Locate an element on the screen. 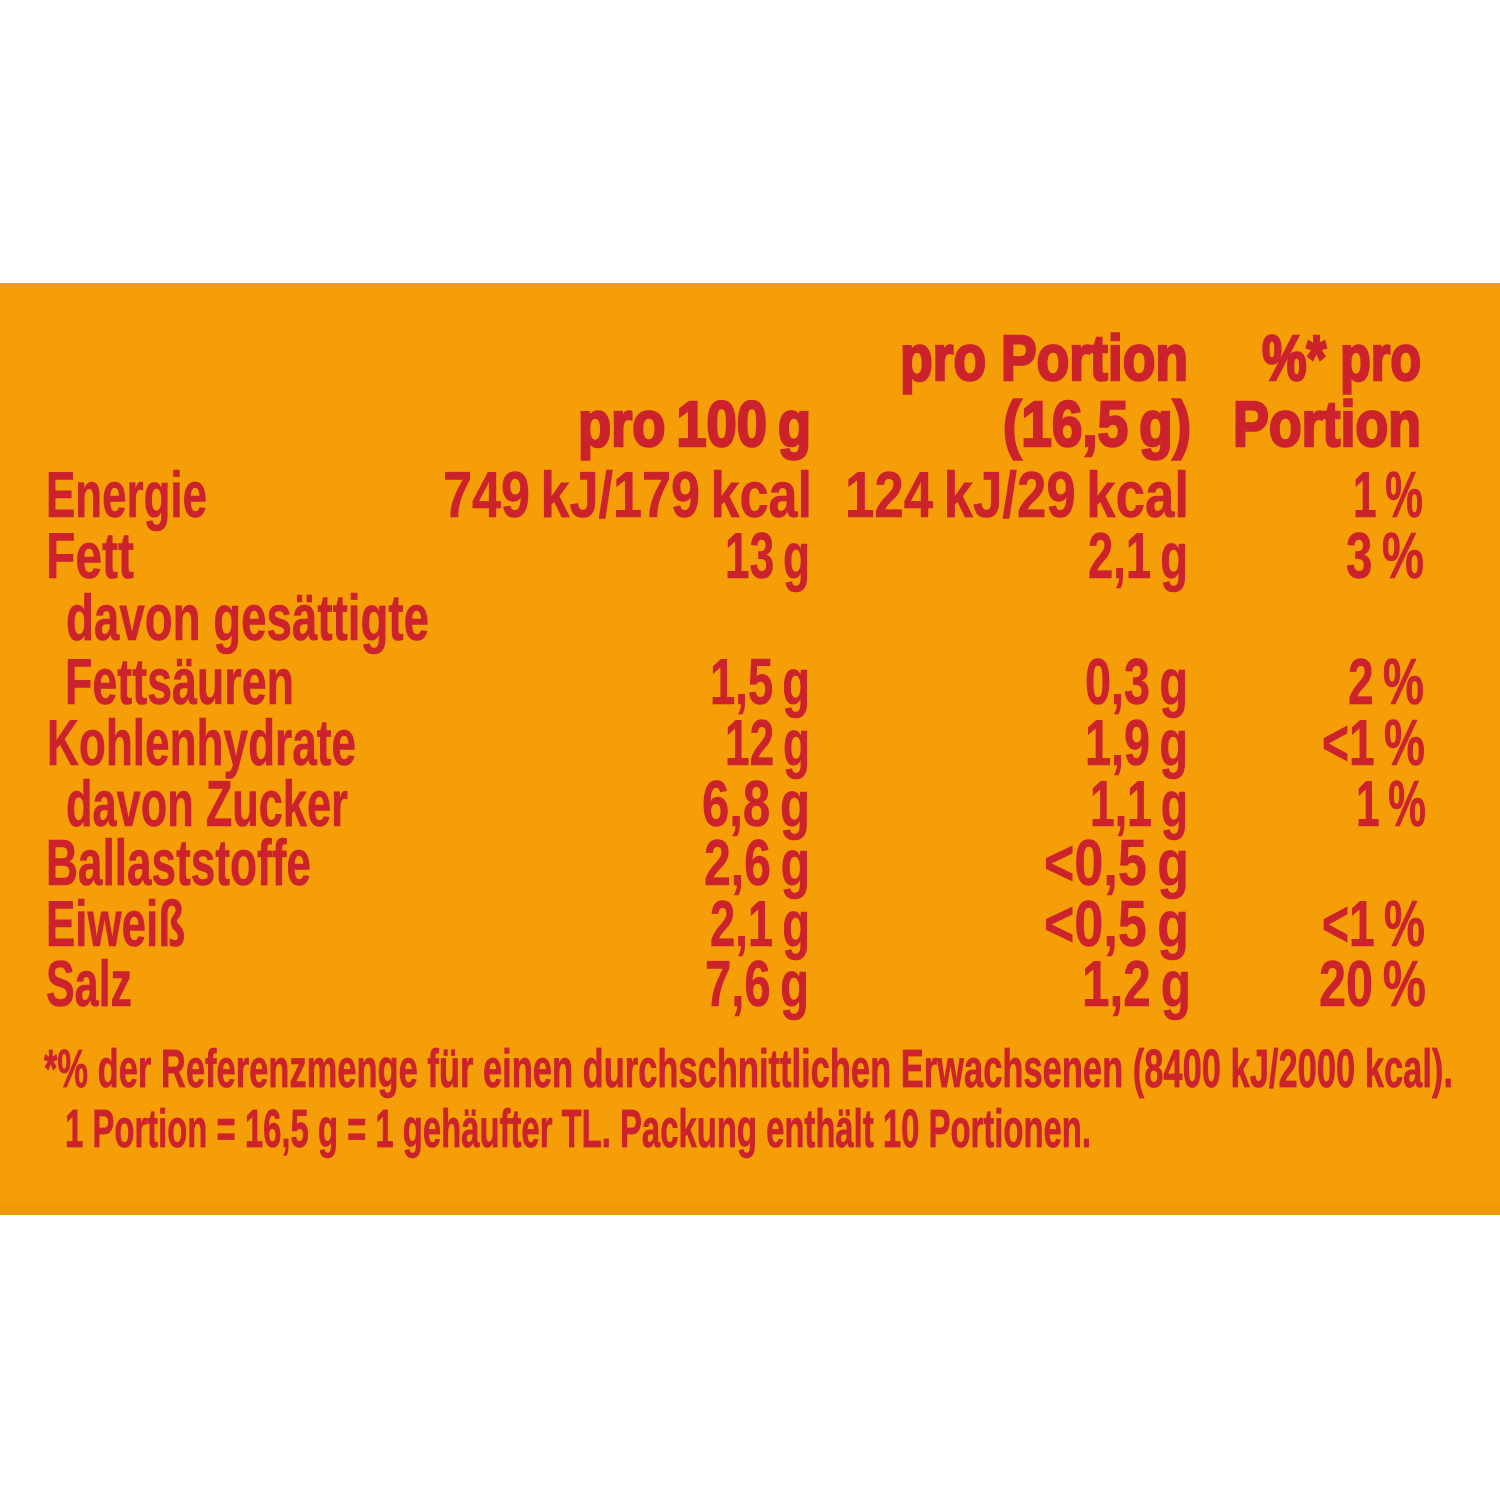  svg-text: 1,9 g is located at coordinates (1136, 742).